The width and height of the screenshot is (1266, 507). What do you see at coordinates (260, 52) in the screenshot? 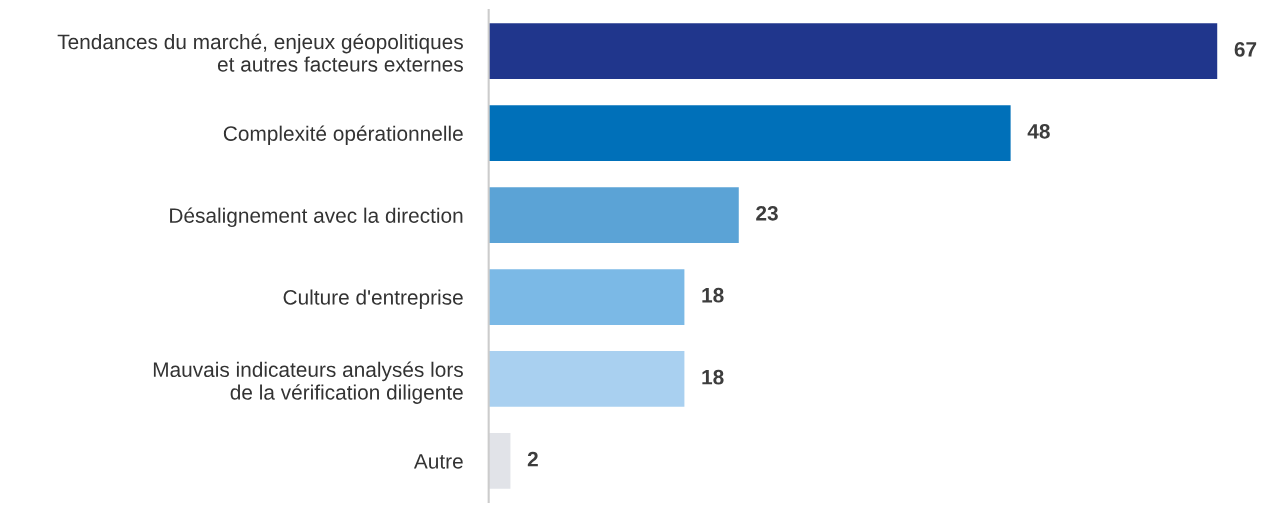
I see `y-tick-label: Tendances du marché, enjeux géopolitiques et autres facteurs externes` at bounding box center [260, 52].